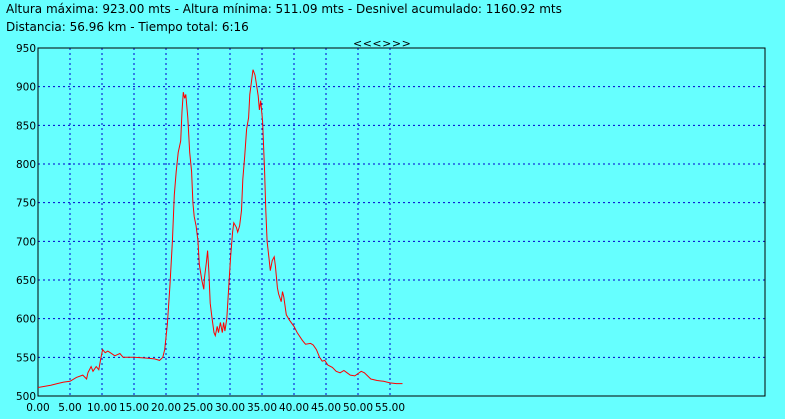 This screenshot has width=785, height=419. What do you see at coordinates (26, 204) in the screenshot?
I see `y-tick-label: 750` at bounding box center [26, 204].